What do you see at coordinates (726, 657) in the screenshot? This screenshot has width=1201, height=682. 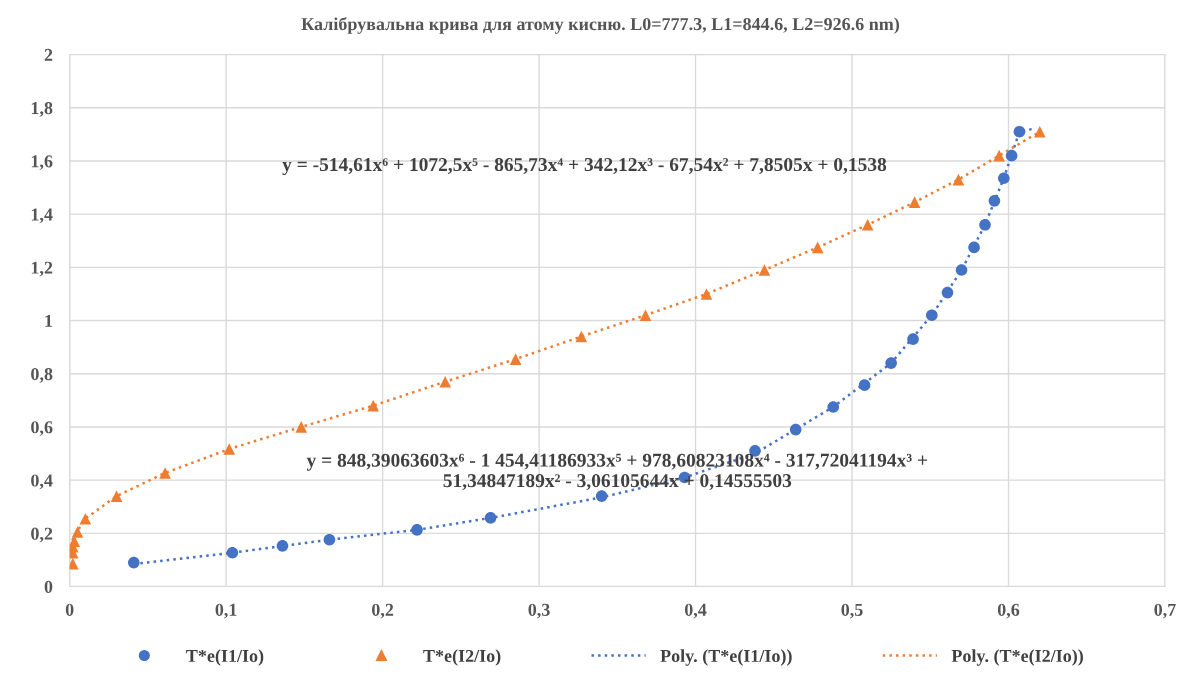 I see `legend-label: Poly. (T*e(I1/Io))` at bounding box center [726, 657].